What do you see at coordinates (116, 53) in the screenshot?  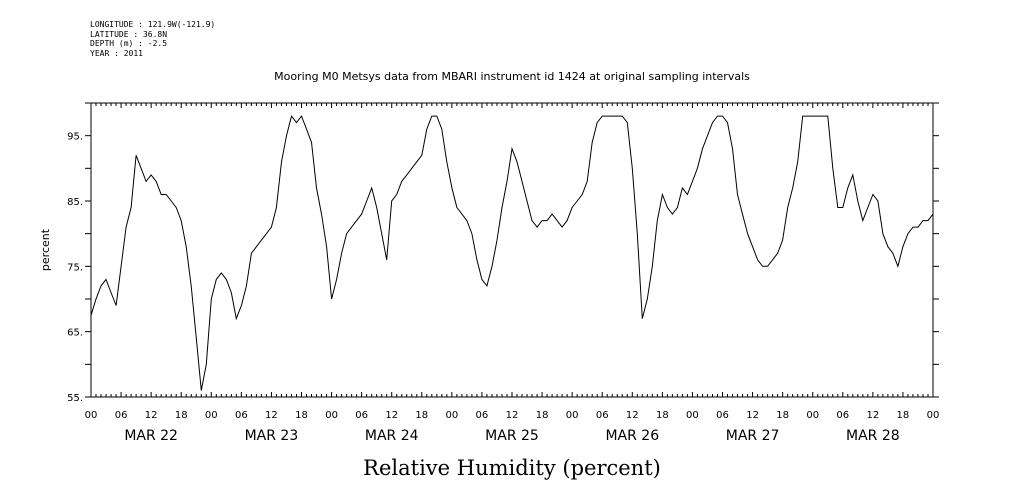 I see `year-text: YEAR : 2011` at bounding box center [116, 53].